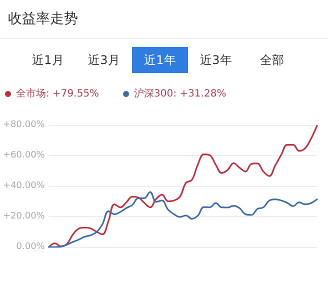 The image size is (328, 301). What do you see at coordinates (31, 247) in the screenshot?
I see `y-tick-label: 0.00%` at bounding box center [31, 247].